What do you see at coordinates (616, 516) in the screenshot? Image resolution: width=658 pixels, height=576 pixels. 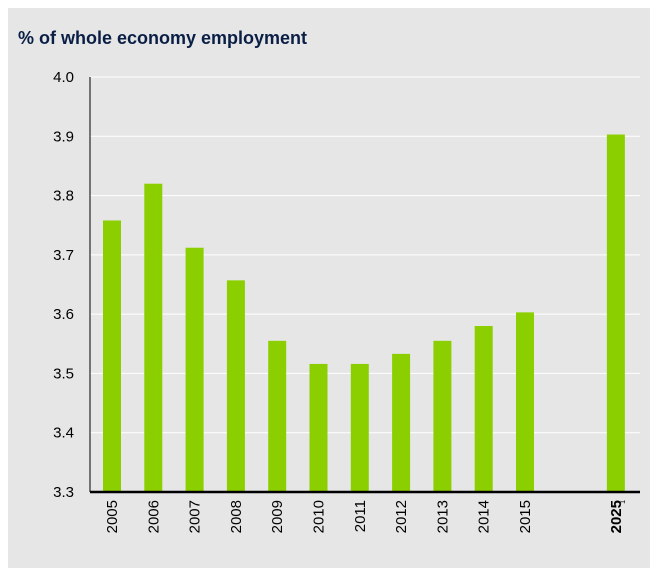 I see `x-tick-label: 2025` at bounding box center [616, 516].